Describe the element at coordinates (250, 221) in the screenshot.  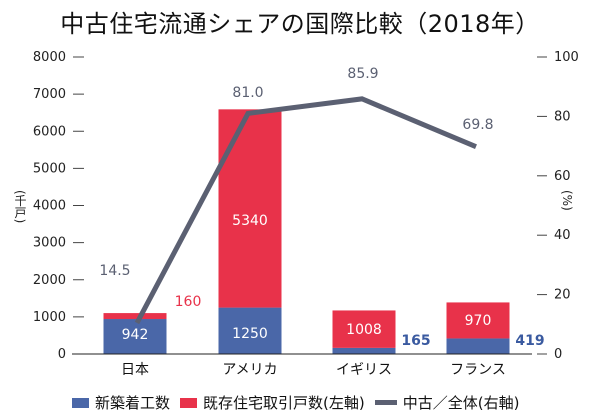
I see `label-existing-transactions: 5340` at that location.